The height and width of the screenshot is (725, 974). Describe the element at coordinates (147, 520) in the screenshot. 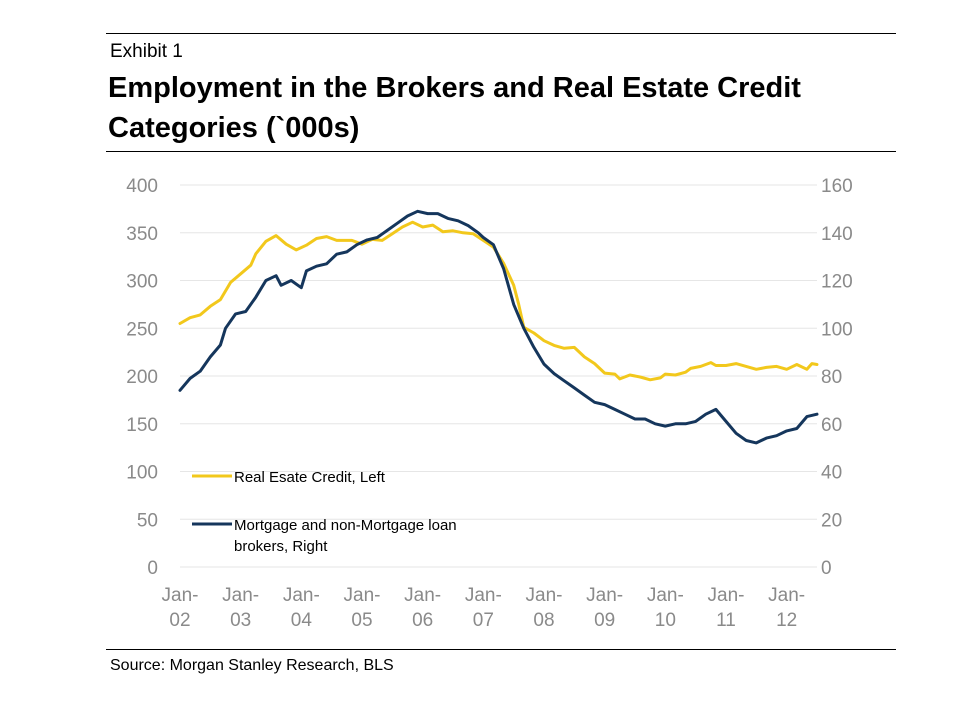

I see `left-tick-label: 50` at that location.